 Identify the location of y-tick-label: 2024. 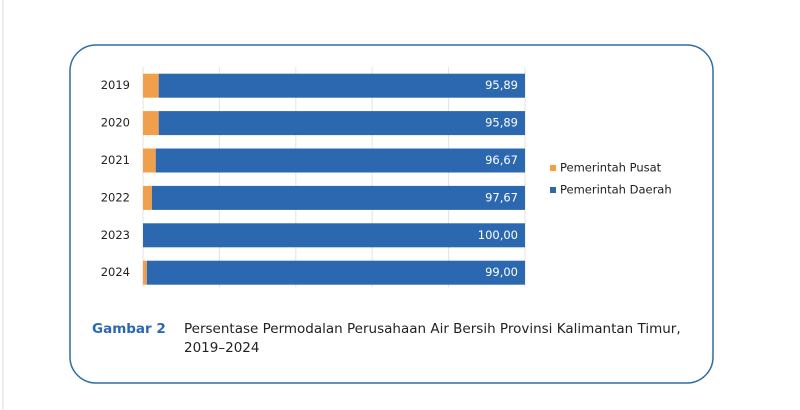
(115, 272).